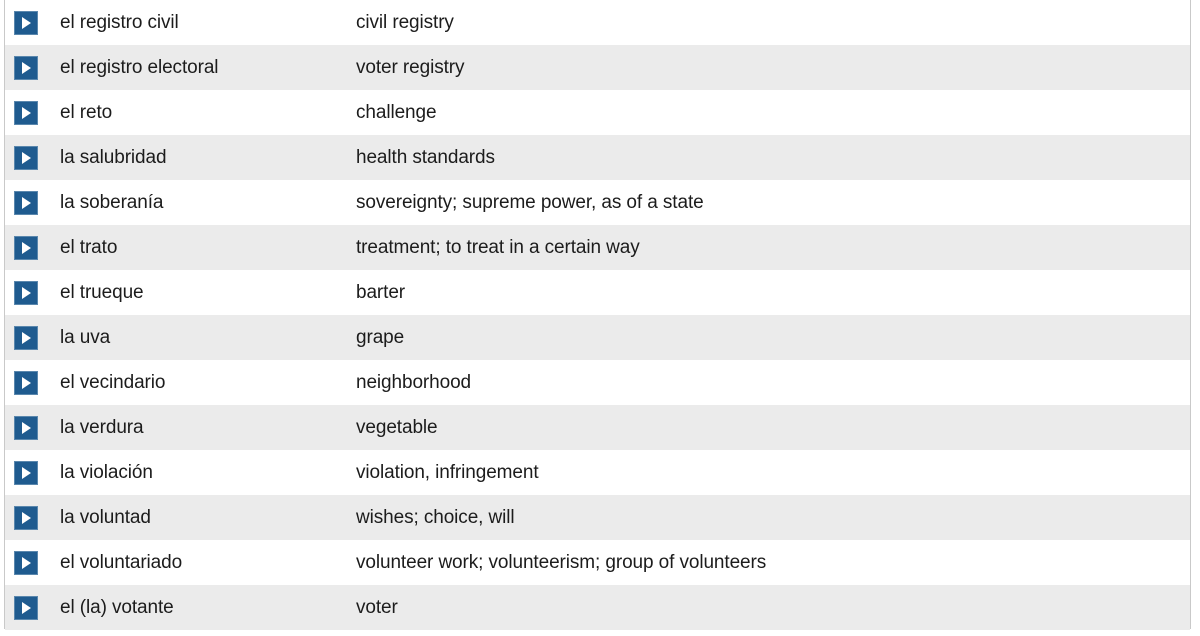 The height and width of the screenshot is (636, 1200). What do you see at coordinates (597, 292) in the screenshot?
I see `vocab-row: el trueque barter` at bounding box center [597, 292].